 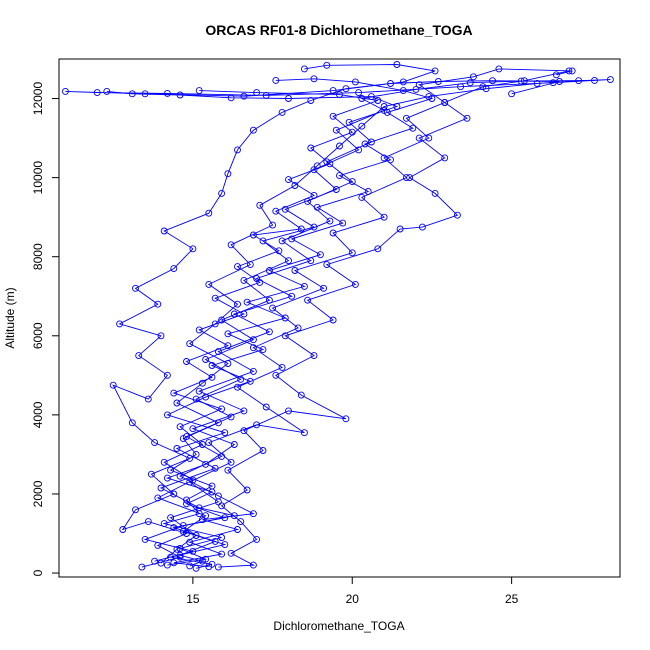 I want to click on y-tick-label: 8000, so click(x=38, y=256).